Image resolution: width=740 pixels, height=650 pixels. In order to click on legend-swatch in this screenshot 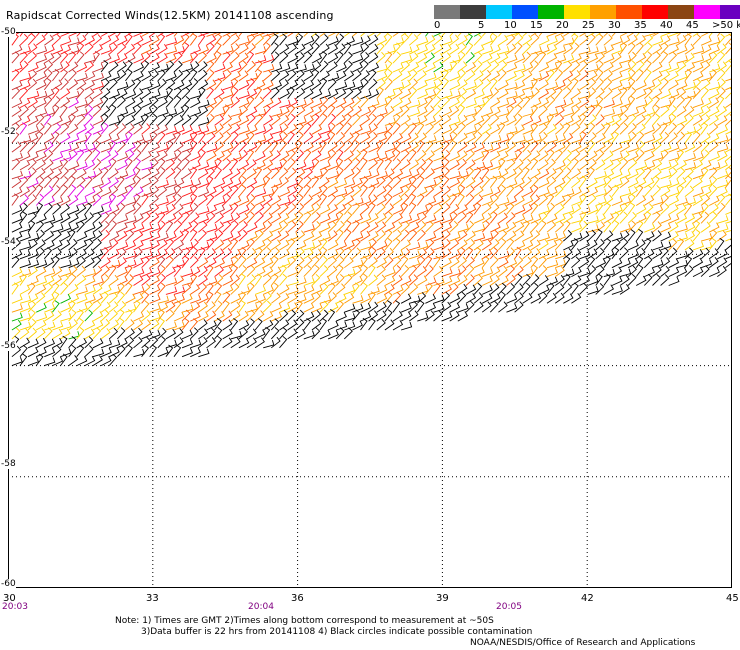, I will do `click(447, 12)`.